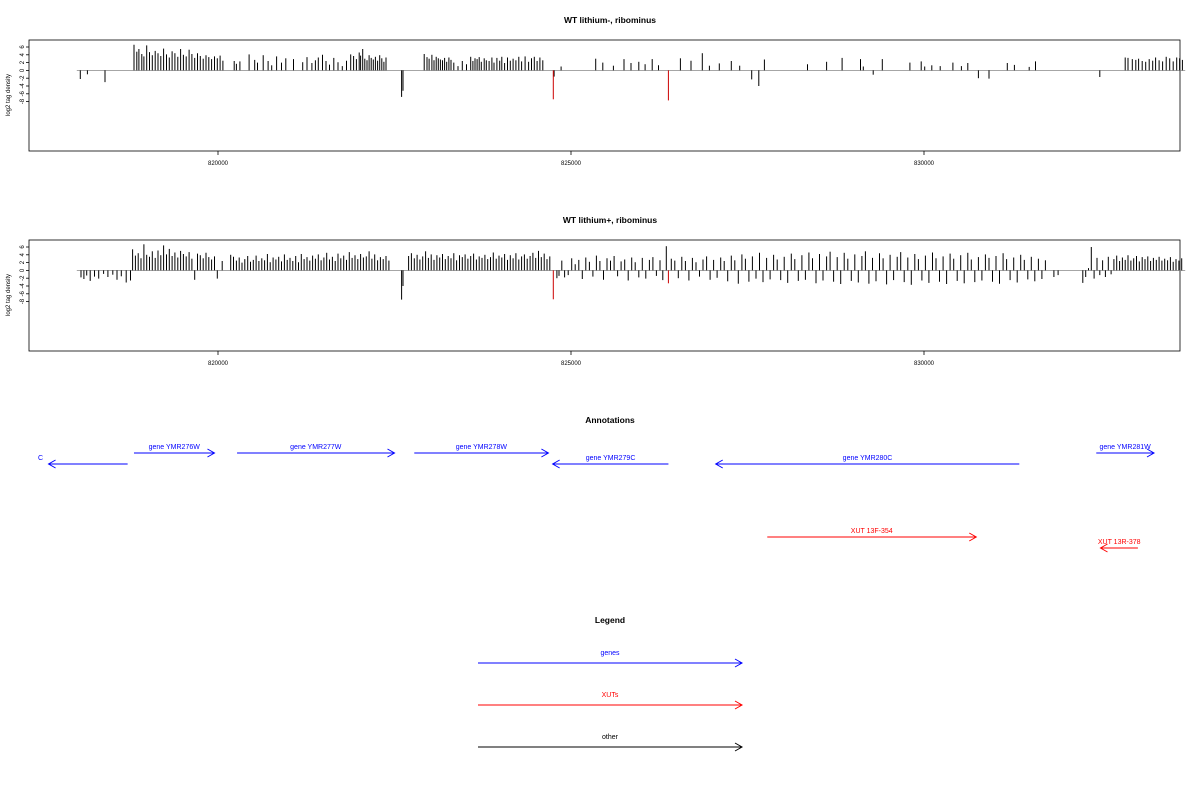 Image resolution: width=1200 pixels, height=800 pixels. What do you see at coordinates (83, 462) in the screenshot?
I see `gene-feature: C` at bounding box center [83, 462].